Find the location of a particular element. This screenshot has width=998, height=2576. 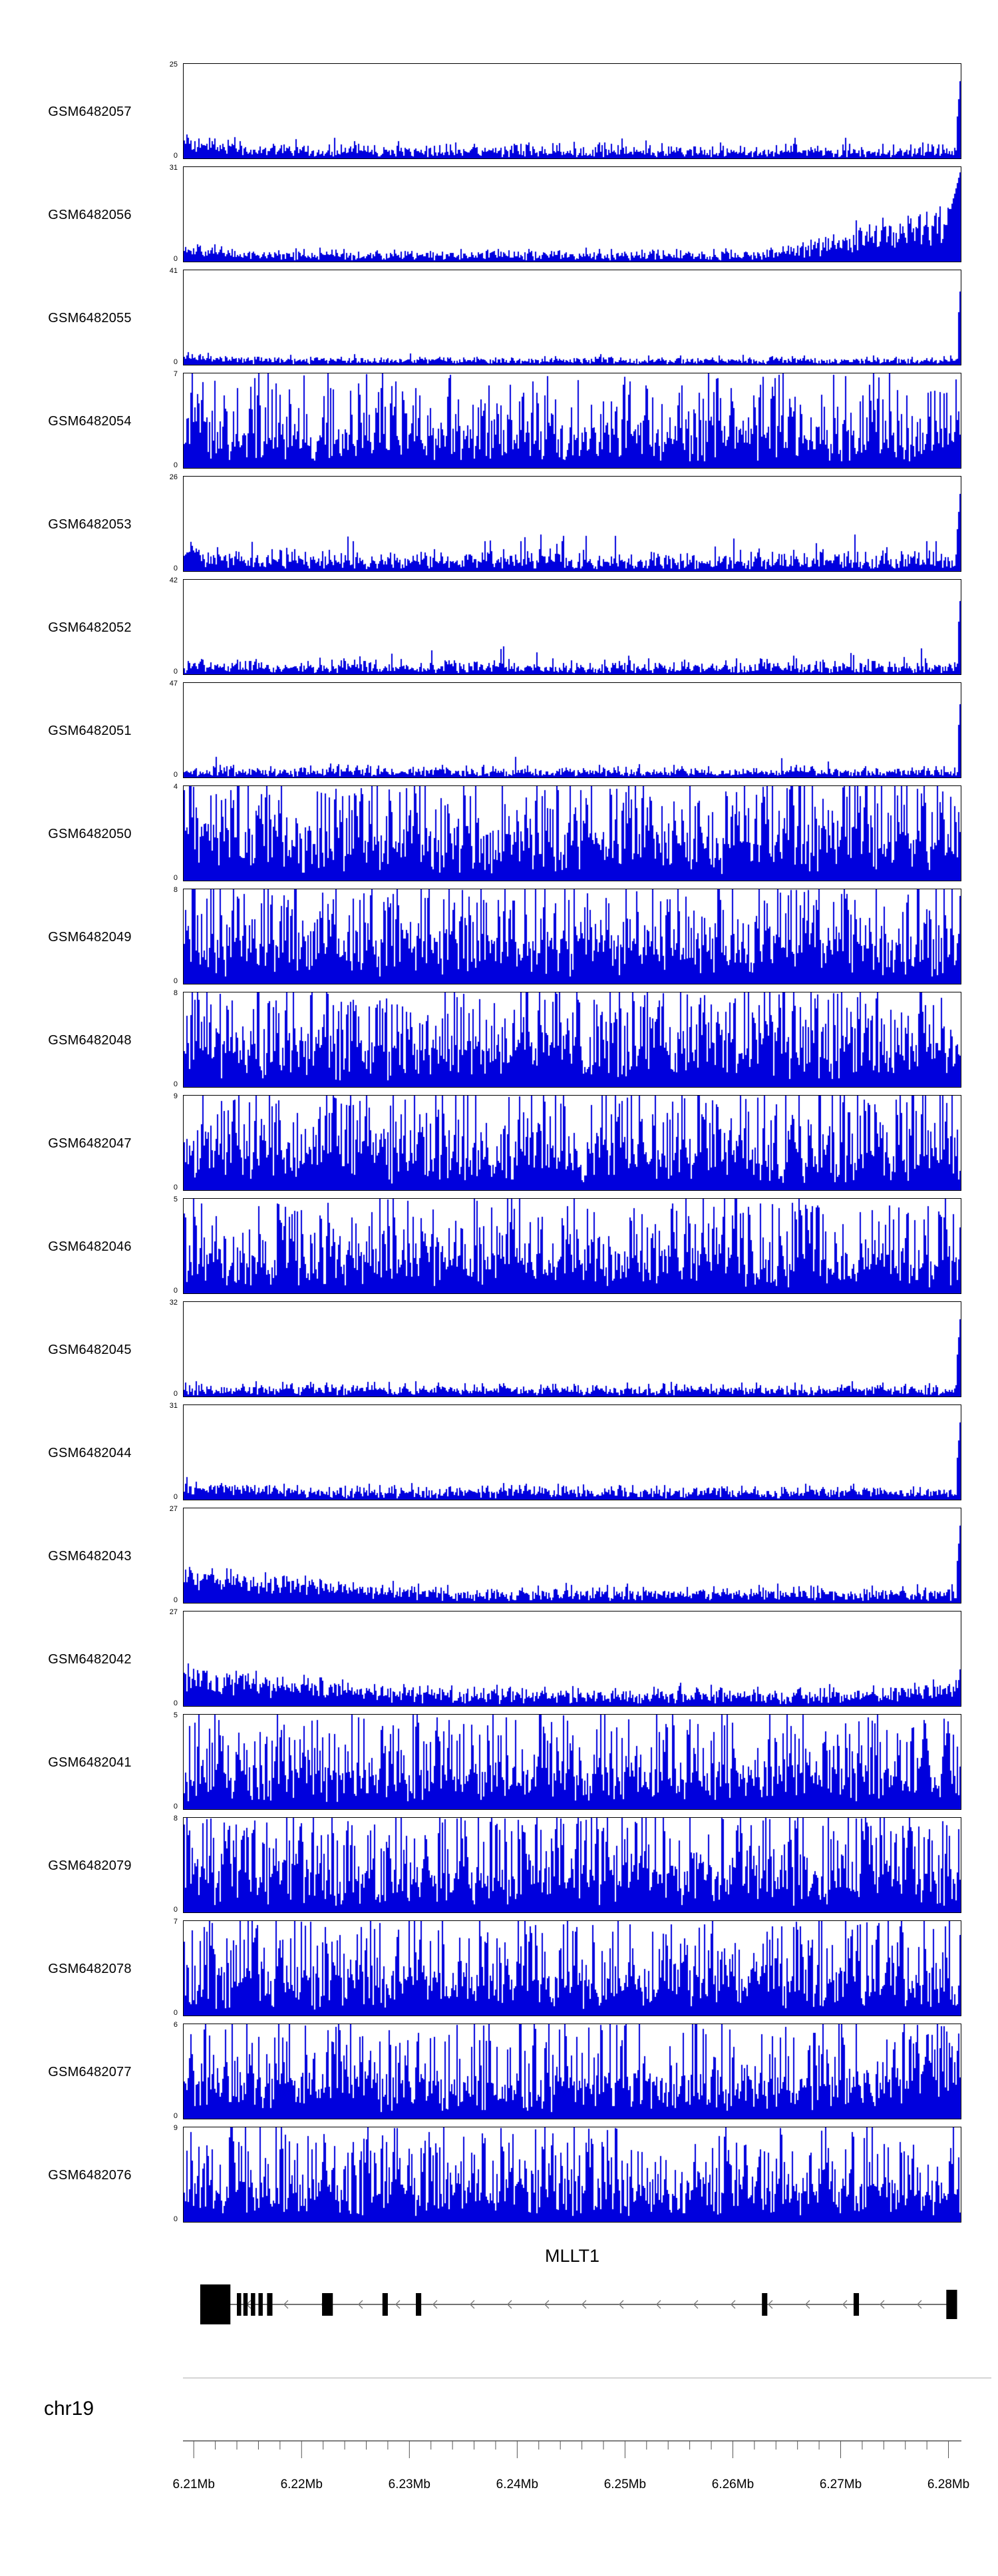

y-axis-max-label: 7 is located at coordinates (175, 1922).